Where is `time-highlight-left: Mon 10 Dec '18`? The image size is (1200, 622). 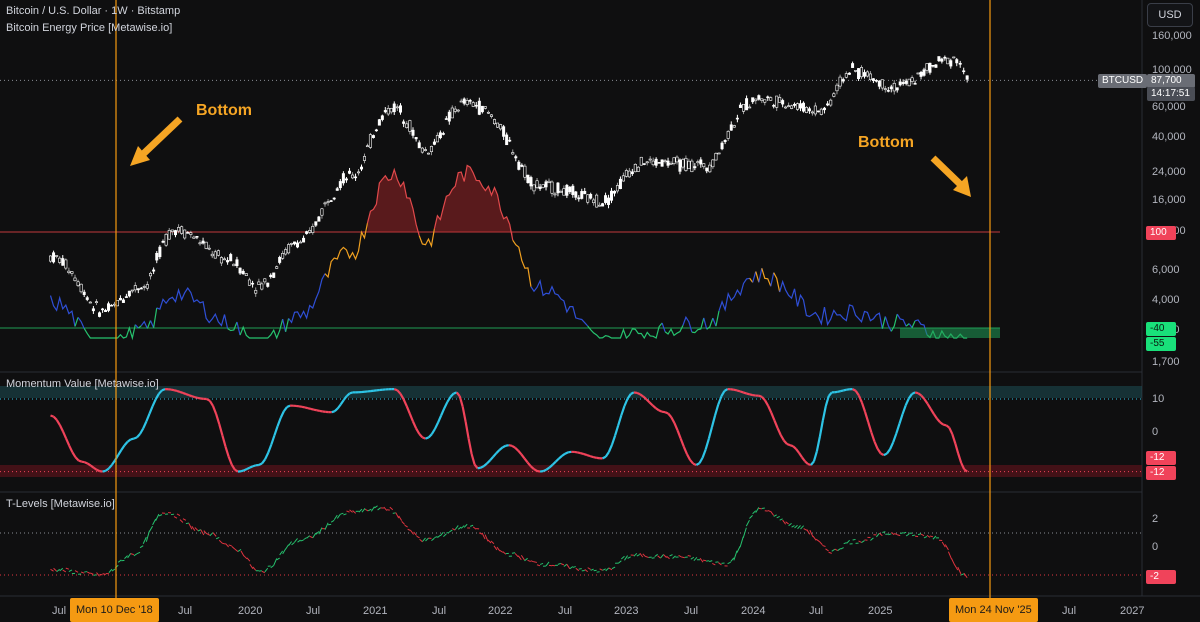 time-highlight-left: Mon 10 Dec '18 is located at coordinates (114, 610).